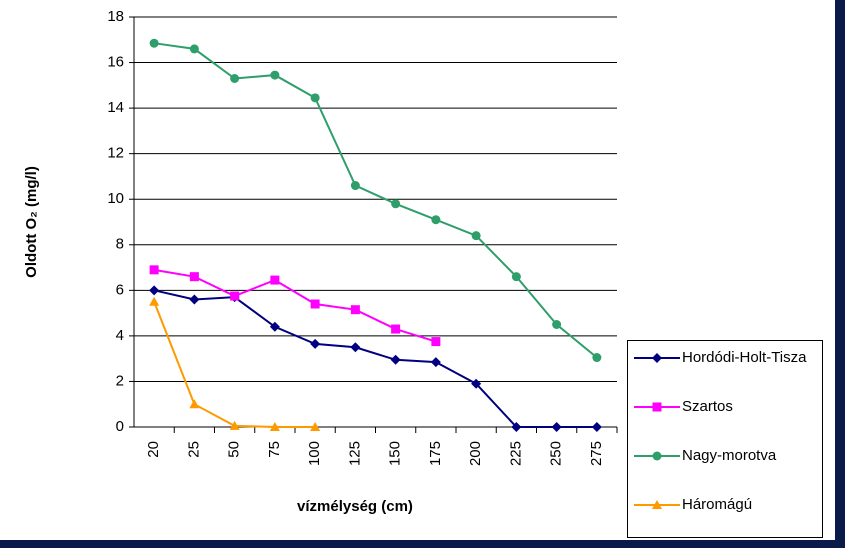  What do you see at coordinates (355, 506) in the screenshot?
I see `x-axis-title: vízmélység (cm)` at bounding box center [355, 506].